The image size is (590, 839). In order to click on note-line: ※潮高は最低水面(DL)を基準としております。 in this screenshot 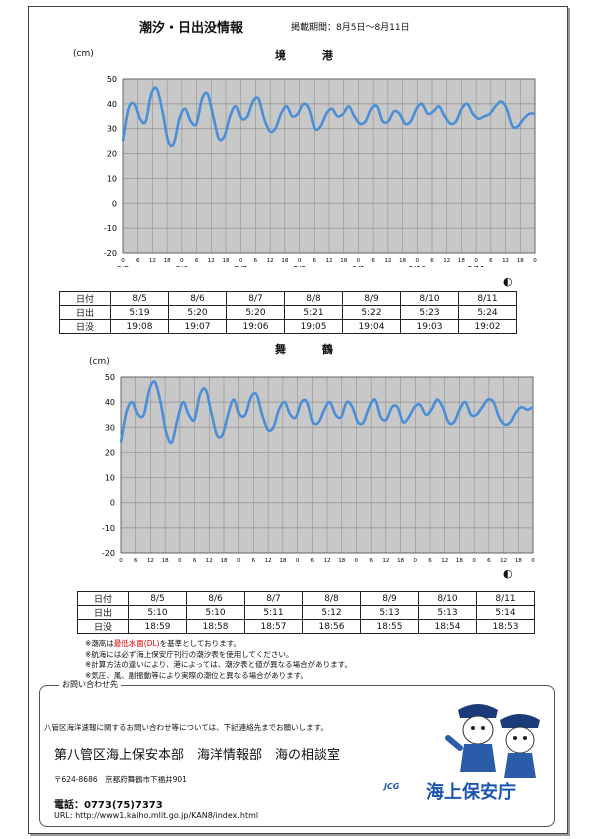, I will do `click(163, 643)`.